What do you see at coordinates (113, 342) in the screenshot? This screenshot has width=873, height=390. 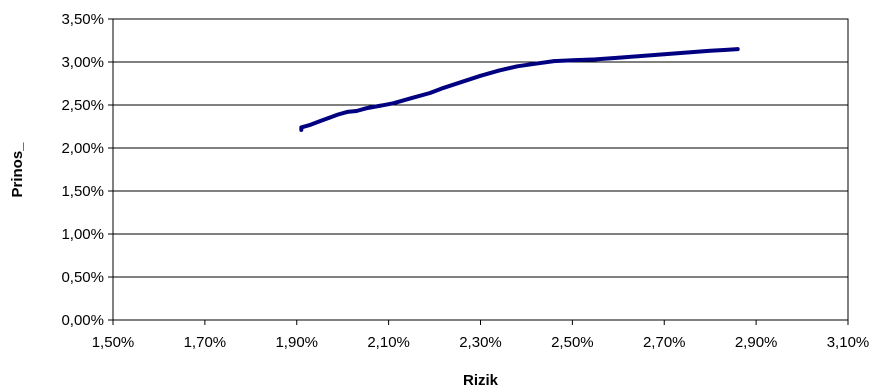 I see `x-tick-label-0: 1,50%` at bounding box center [113, 342].